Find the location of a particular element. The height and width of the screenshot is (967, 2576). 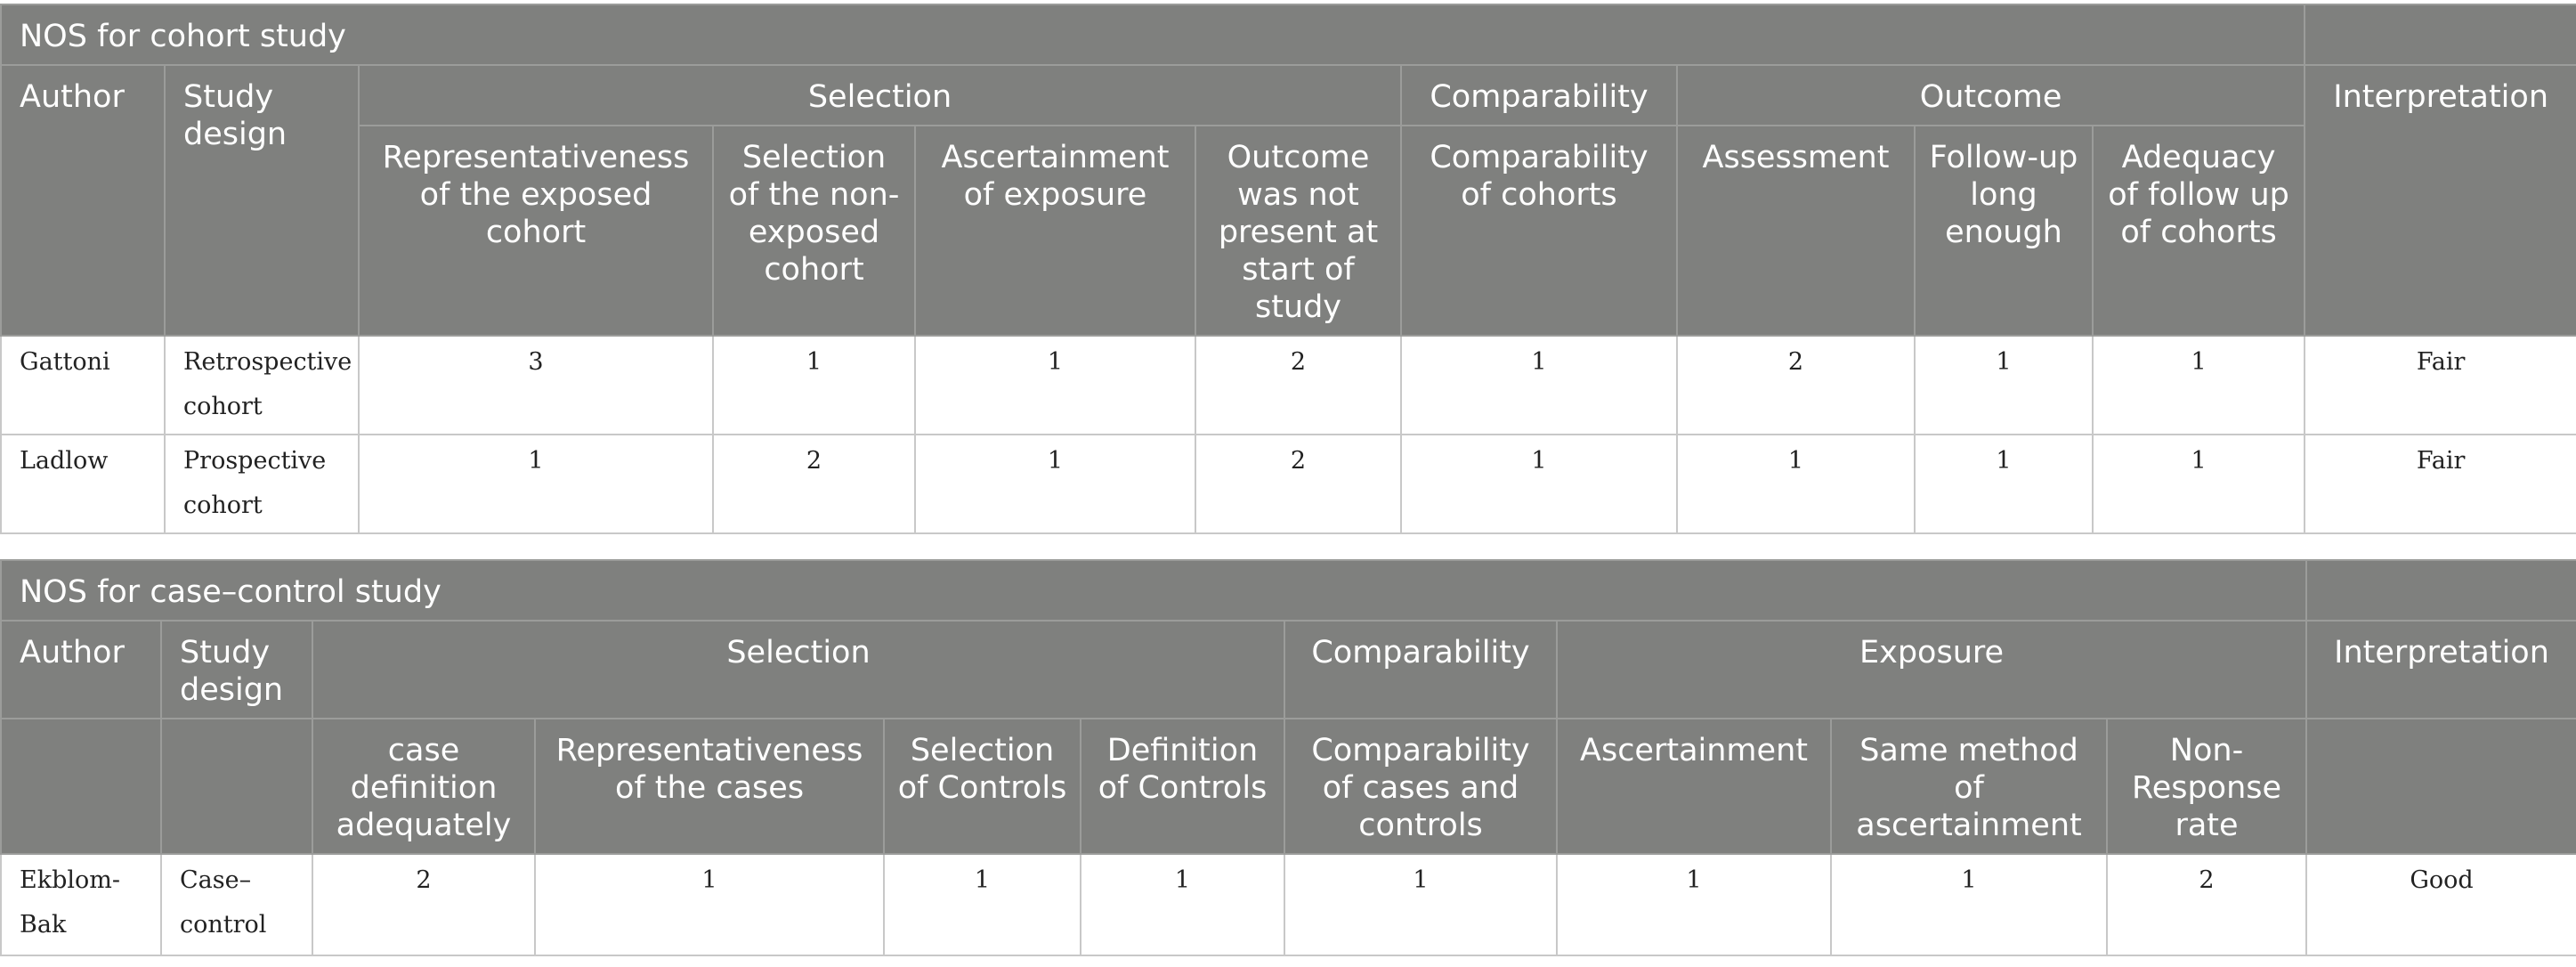

subheader-ascertainment-exposure: Ascertainment of exposure is located at coordinates (1055, 231).